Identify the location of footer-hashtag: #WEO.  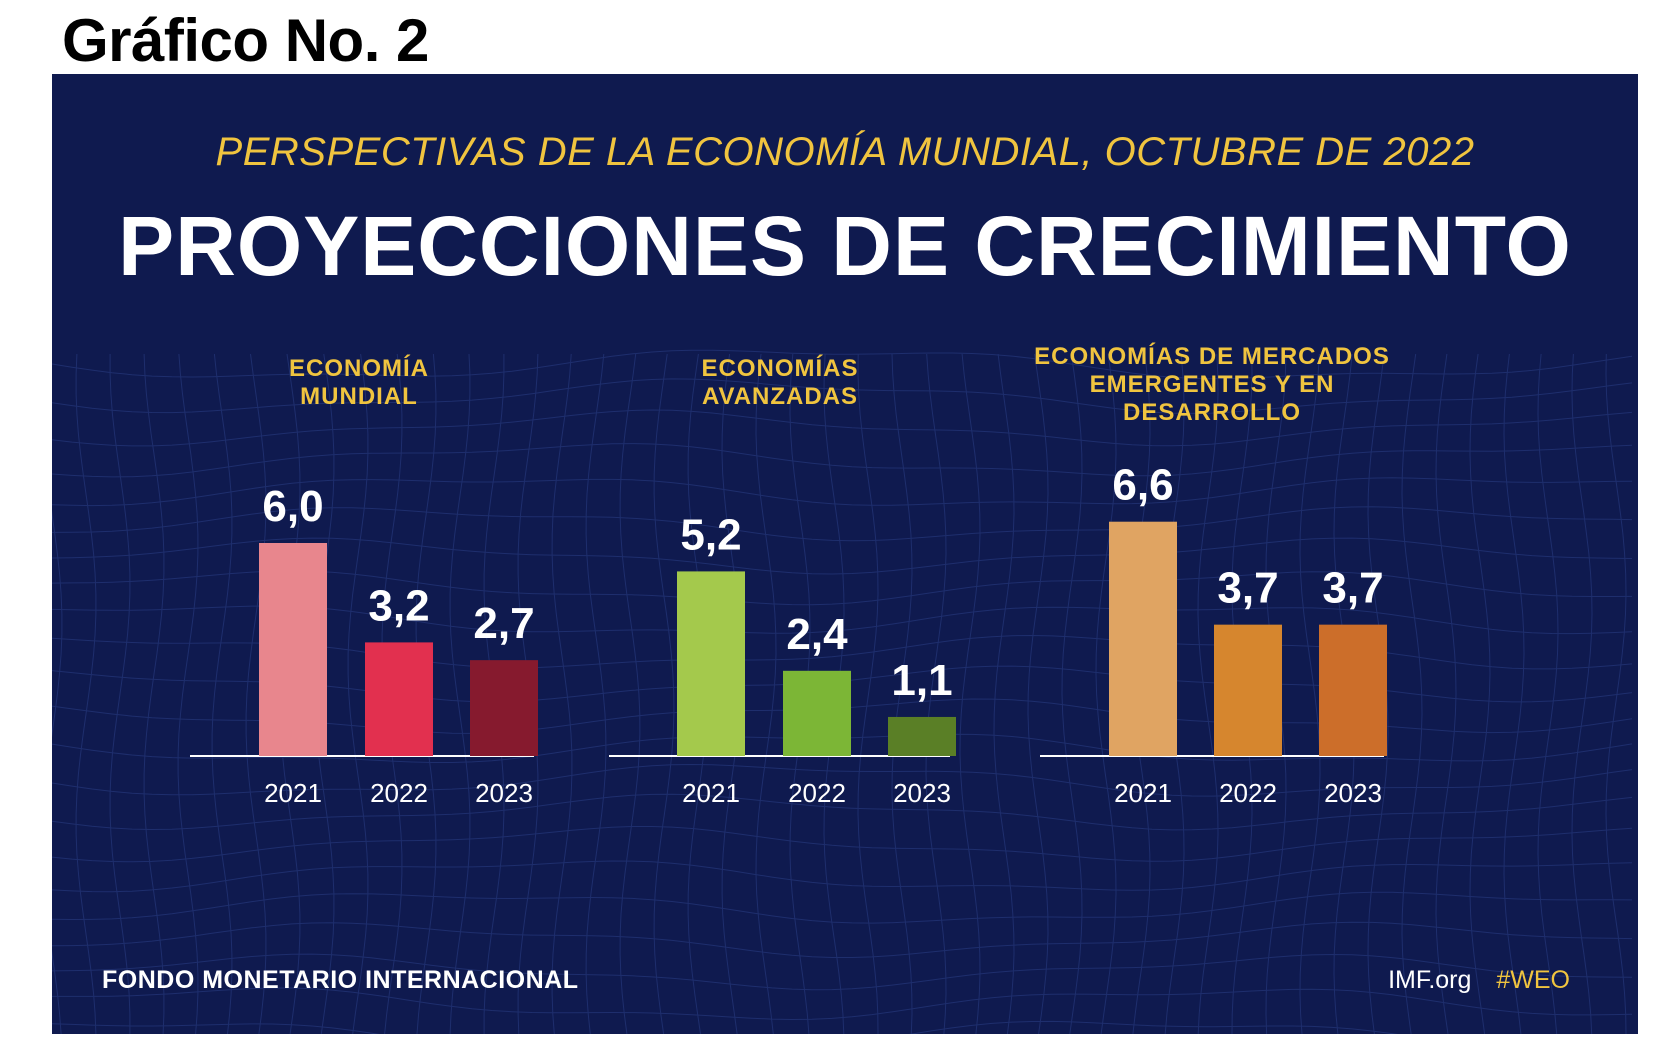
(1533, 980).